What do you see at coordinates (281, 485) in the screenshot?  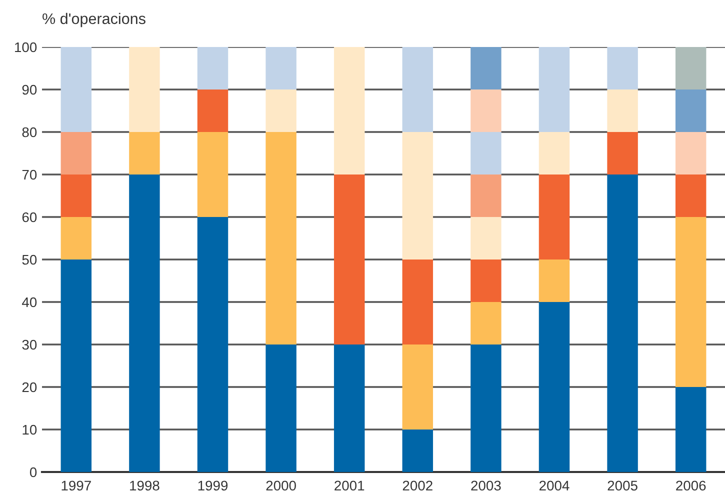 I see `x-tick-label: 2000` at bounding box center [281, 485].